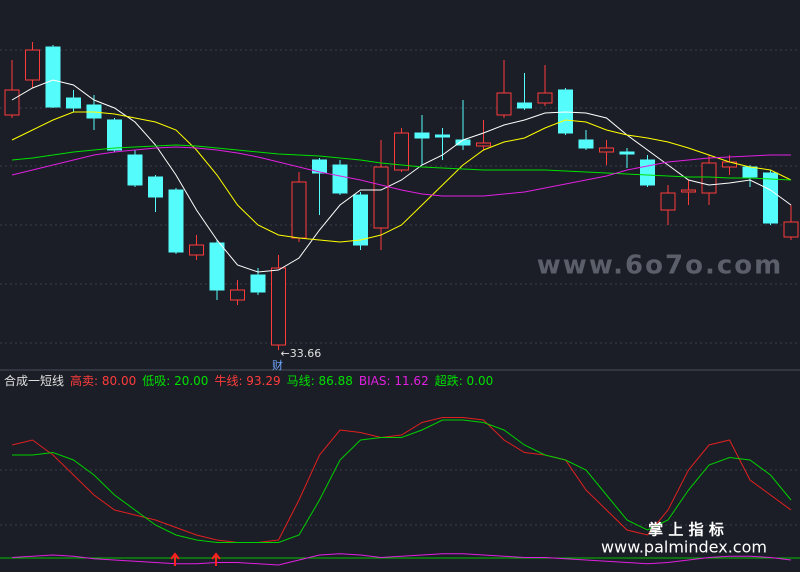 The image size is (800, 572). Describe the element at coordinates (684, 547) in the screenshot. I see `footer-url: www.palmindex.com` at that location.